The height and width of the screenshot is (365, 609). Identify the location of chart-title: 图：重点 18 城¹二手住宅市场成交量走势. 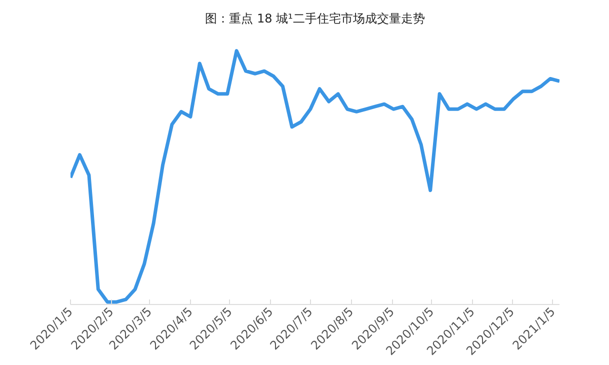
(315, 19).